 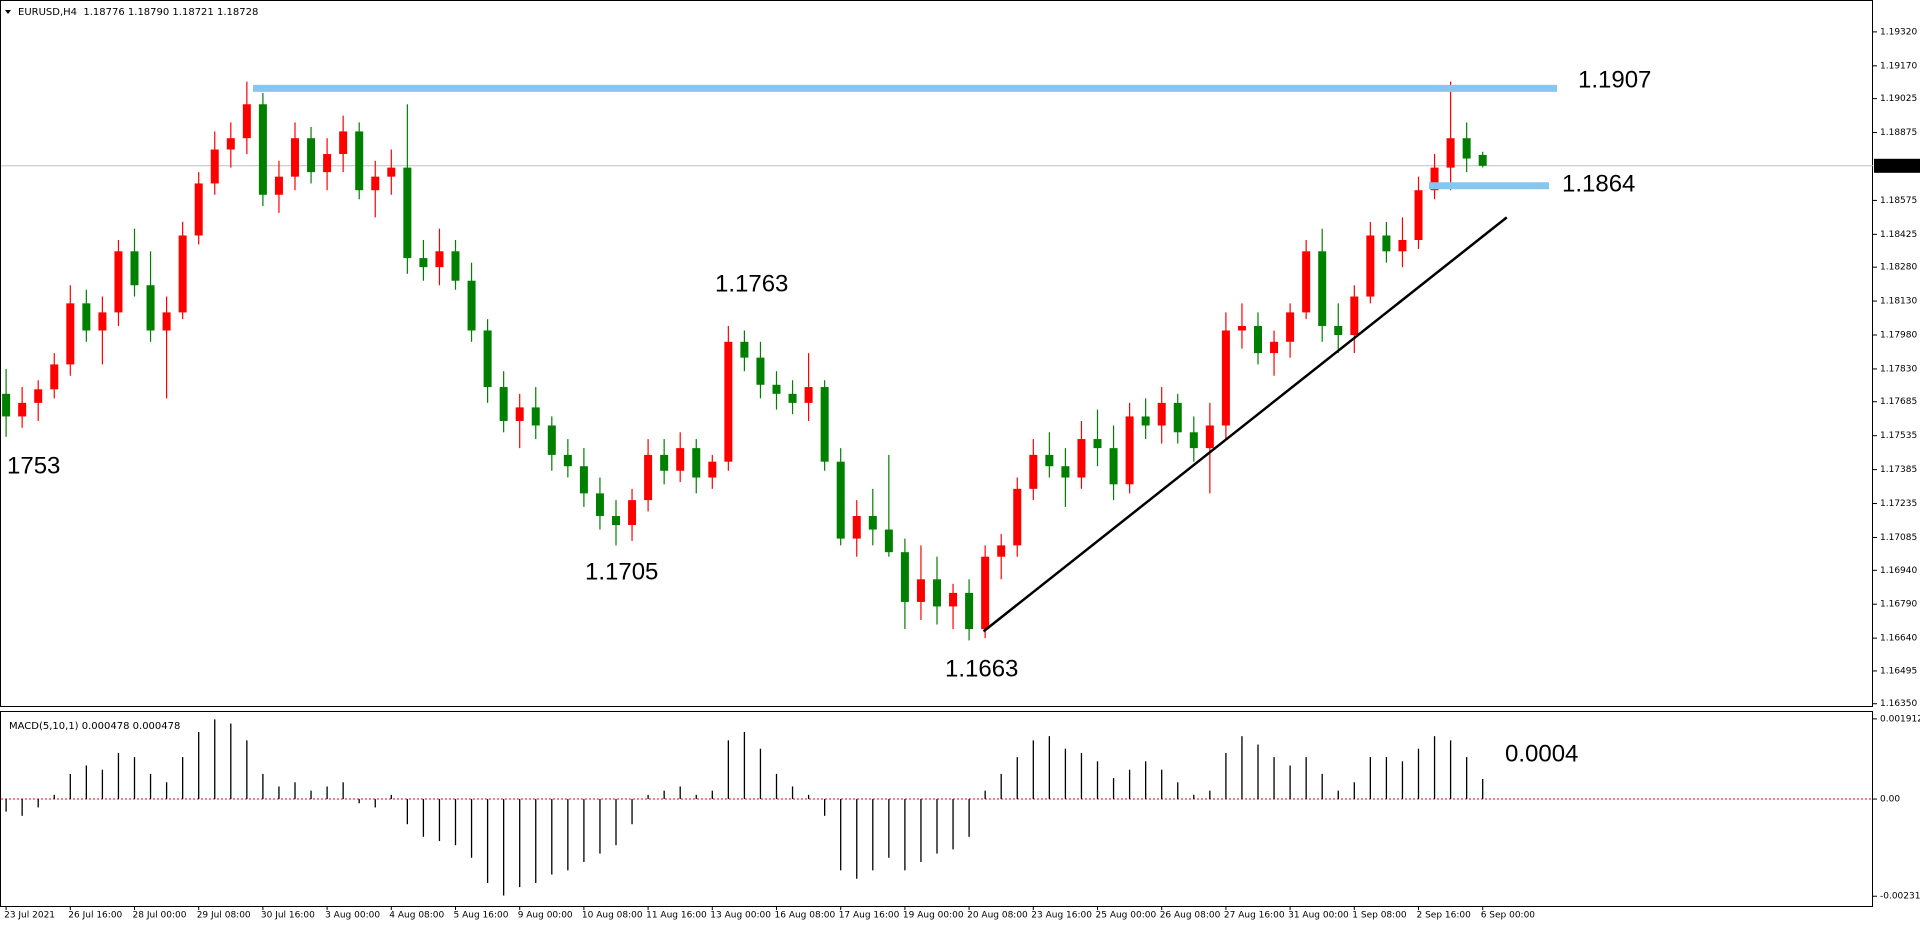 I want to click on annotation: 0.0004, so click(x=1541, y=753).